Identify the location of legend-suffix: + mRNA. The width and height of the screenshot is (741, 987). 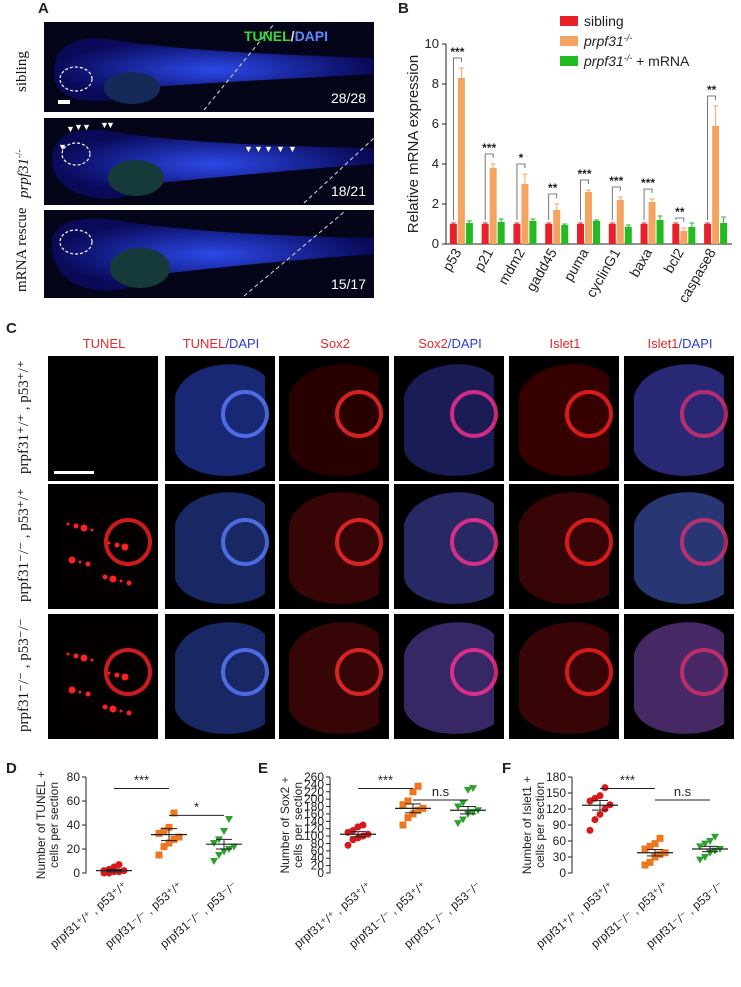
(661, 61).